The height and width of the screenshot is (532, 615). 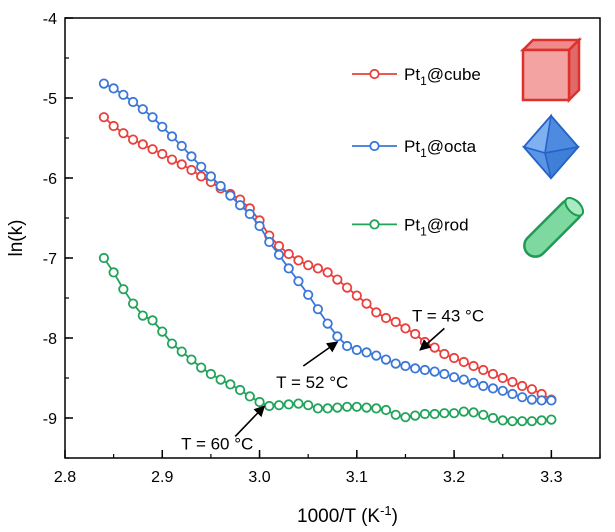 I want to click on legend-entry-rod: Pt1@rod, so click(x=410, y=226).